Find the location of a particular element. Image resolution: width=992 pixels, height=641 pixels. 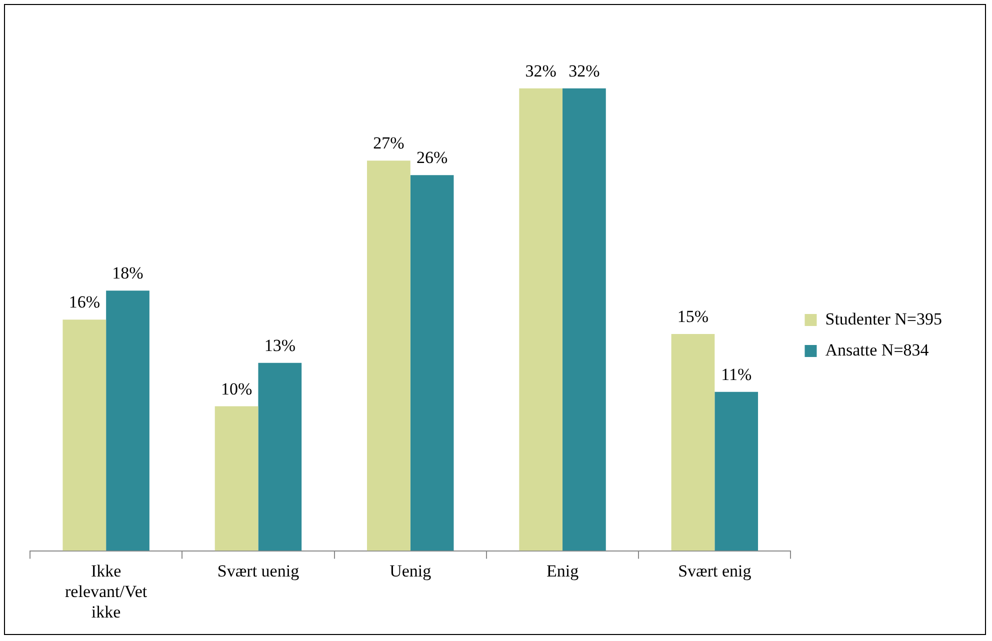

data-label: 11% is located at coordinates (736, 374).